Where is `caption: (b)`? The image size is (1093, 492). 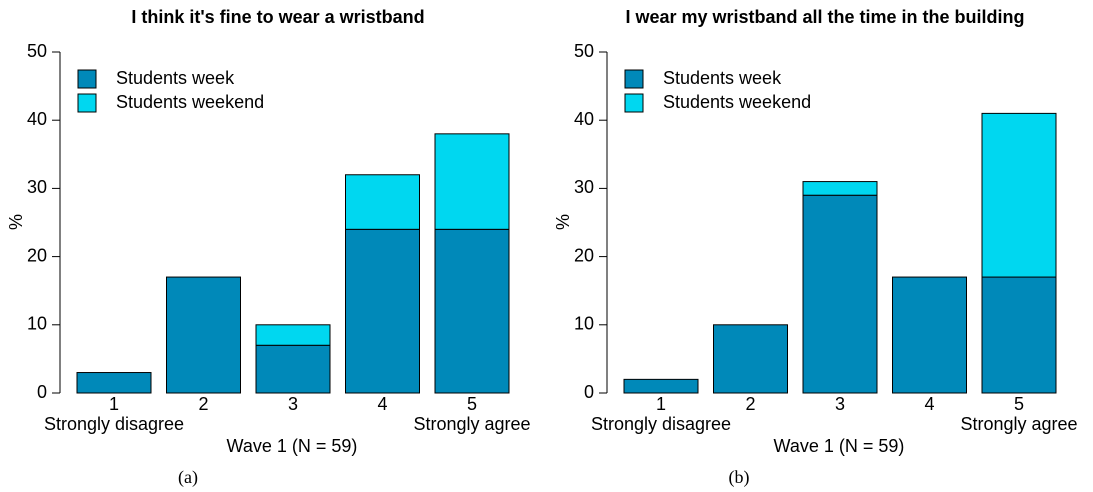 caption: (b) is located at coordinates (739, 477).